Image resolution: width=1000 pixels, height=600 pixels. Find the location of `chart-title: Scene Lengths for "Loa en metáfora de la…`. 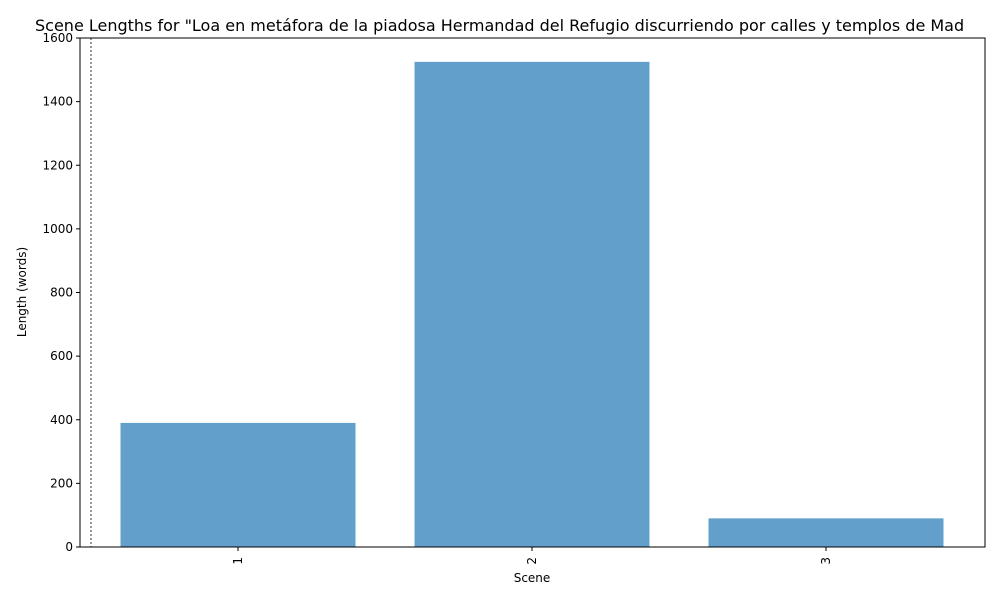

chart-title: Scene Lengths for "Loa en metáfora de la… is located at coordinates (499, 25).